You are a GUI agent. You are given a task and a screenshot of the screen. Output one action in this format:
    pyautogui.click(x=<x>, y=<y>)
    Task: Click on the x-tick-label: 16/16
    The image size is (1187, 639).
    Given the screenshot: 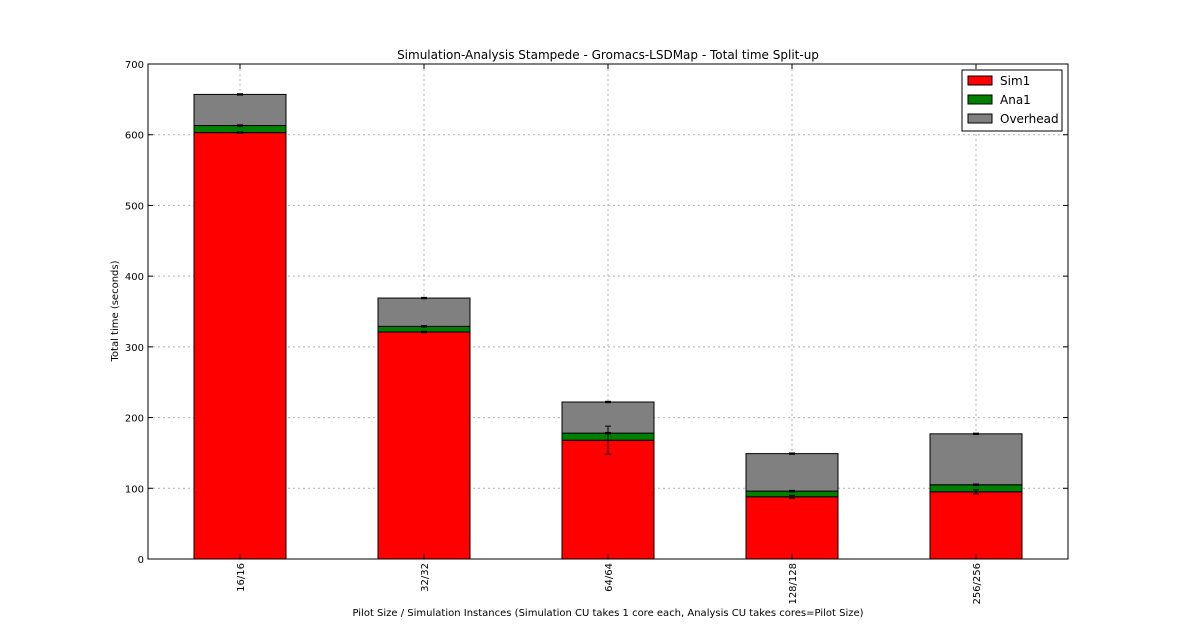 What is the action you would take?
    pyautogui.click(x=241, y=577)
    